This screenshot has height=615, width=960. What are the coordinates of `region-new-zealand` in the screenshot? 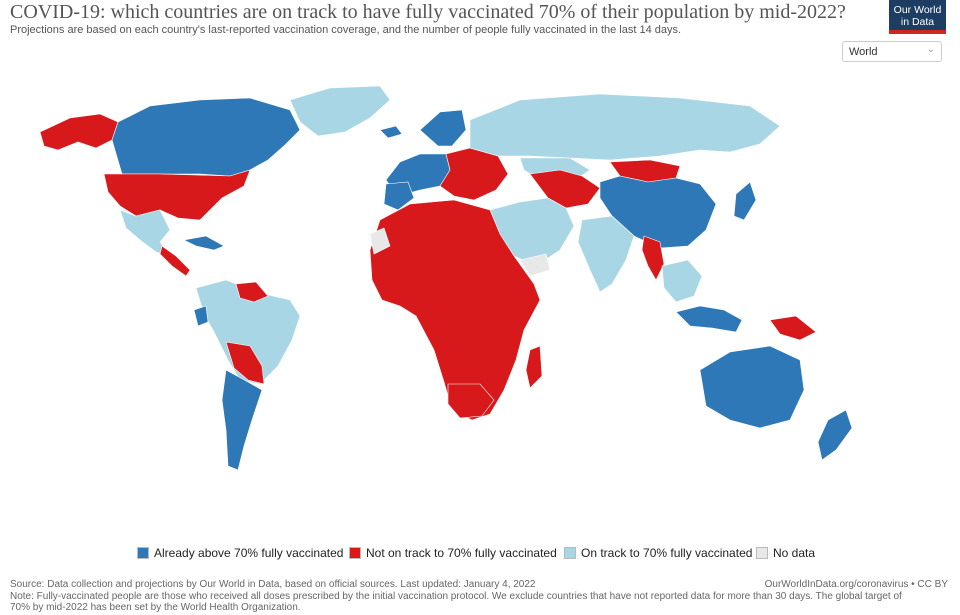 It's located at (835, 435).